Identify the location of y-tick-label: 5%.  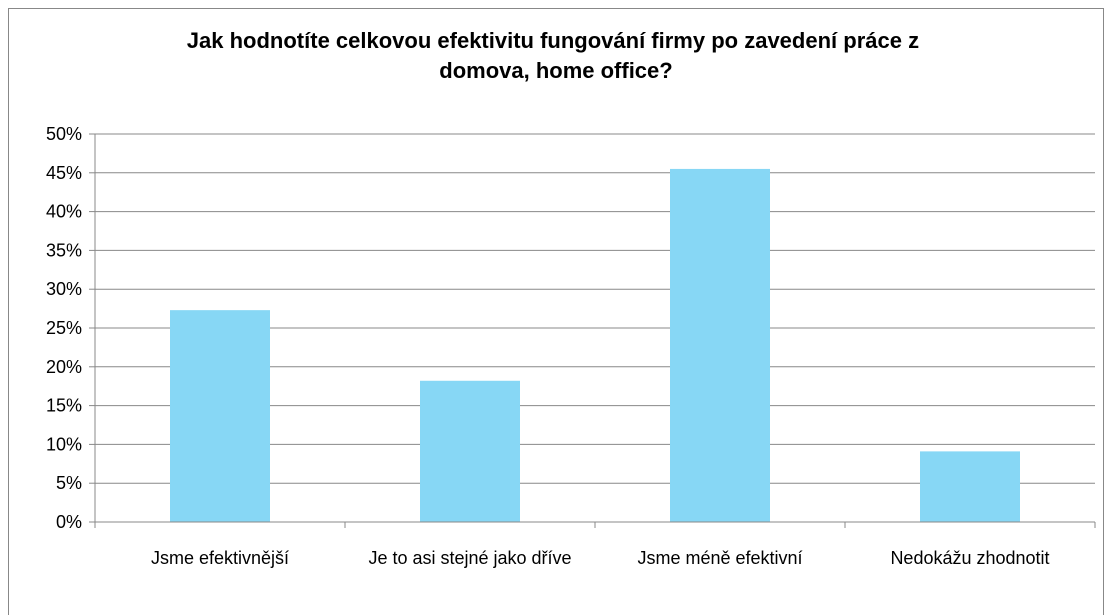
(69, 483).